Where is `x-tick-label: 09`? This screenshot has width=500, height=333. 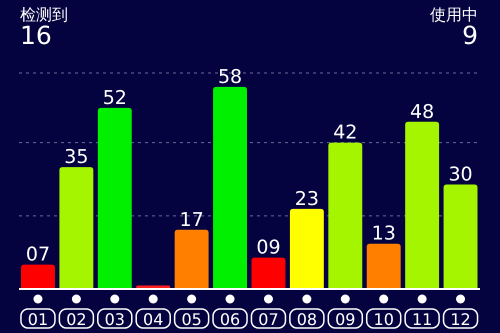
x-tick-label: 09 is located at coordinates (345, 319).